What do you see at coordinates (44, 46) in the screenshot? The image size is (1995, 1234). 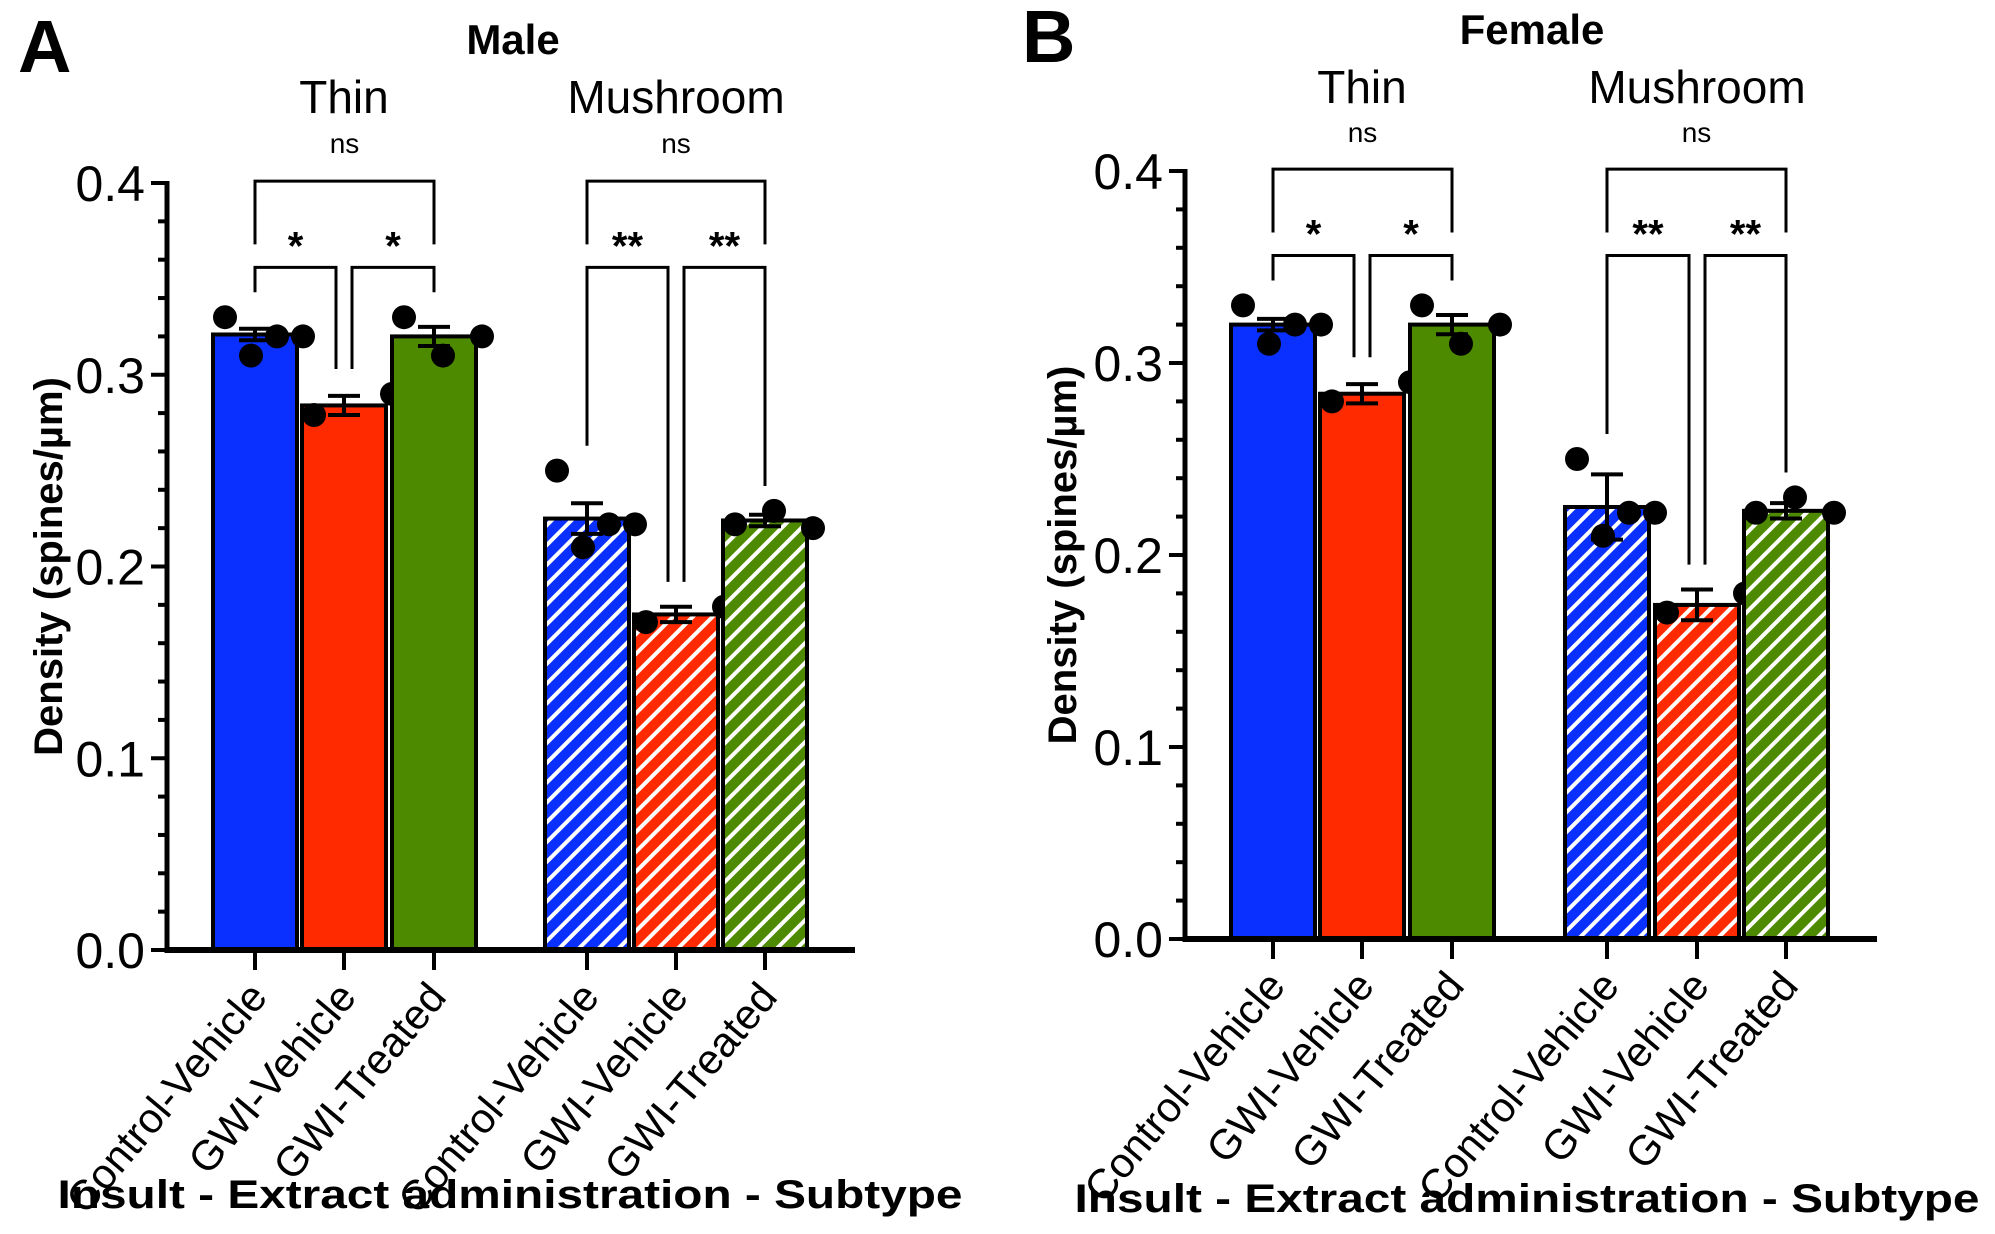 I see `panel-label: A` at bounding box center [44, 46].